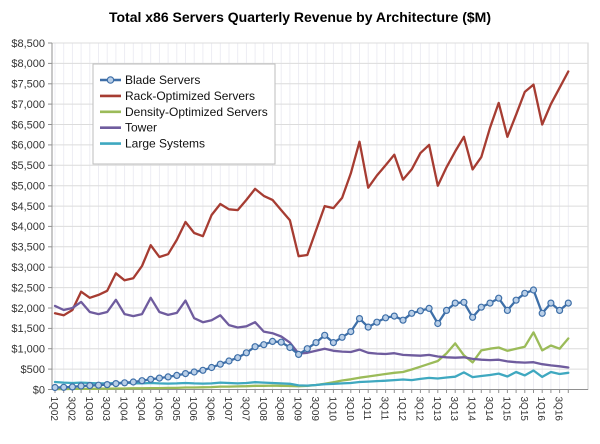  I want to click on y-axis-label: $5,500, so click(28, 166).